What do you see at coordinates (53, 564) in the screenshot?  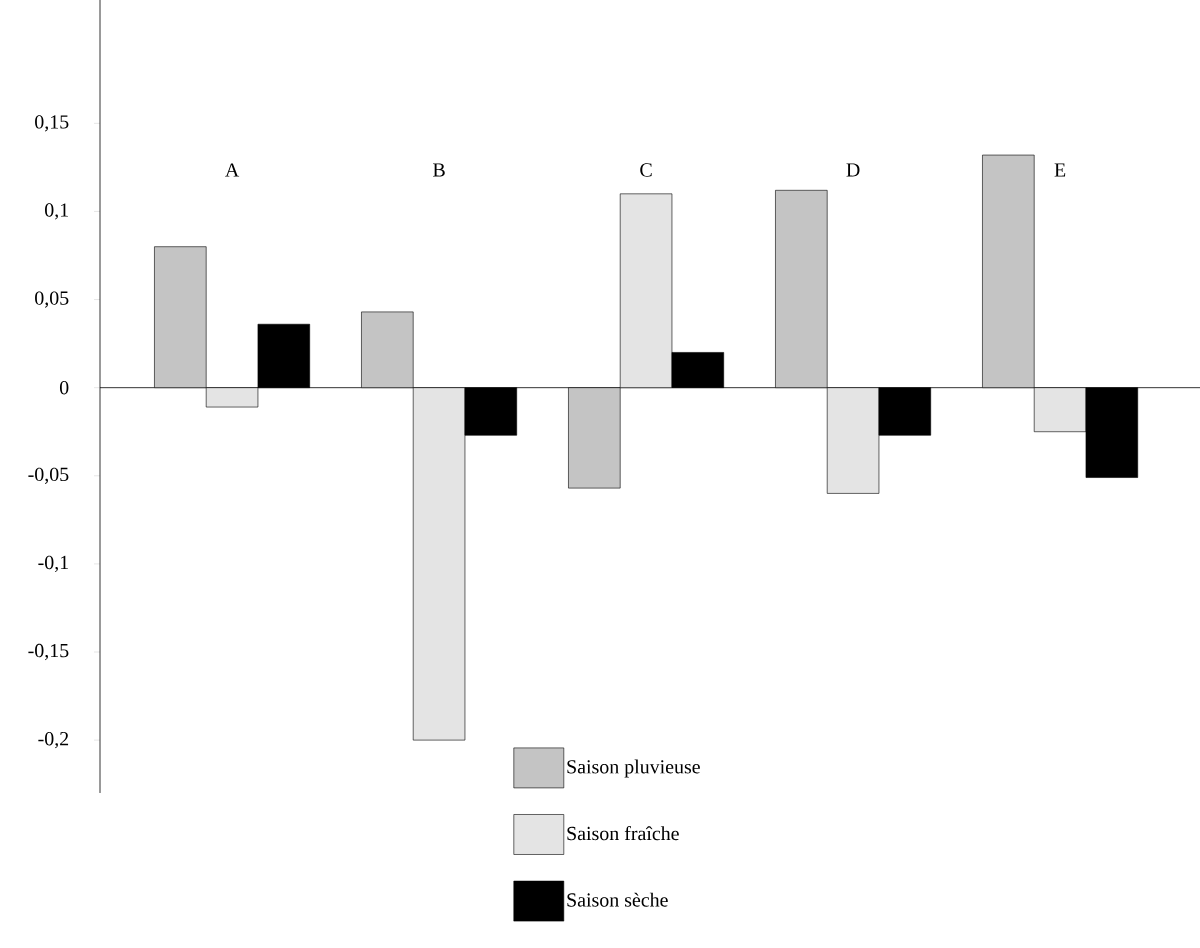 I see `y-tick-label: -0,1` at bounding box center [53, 564].